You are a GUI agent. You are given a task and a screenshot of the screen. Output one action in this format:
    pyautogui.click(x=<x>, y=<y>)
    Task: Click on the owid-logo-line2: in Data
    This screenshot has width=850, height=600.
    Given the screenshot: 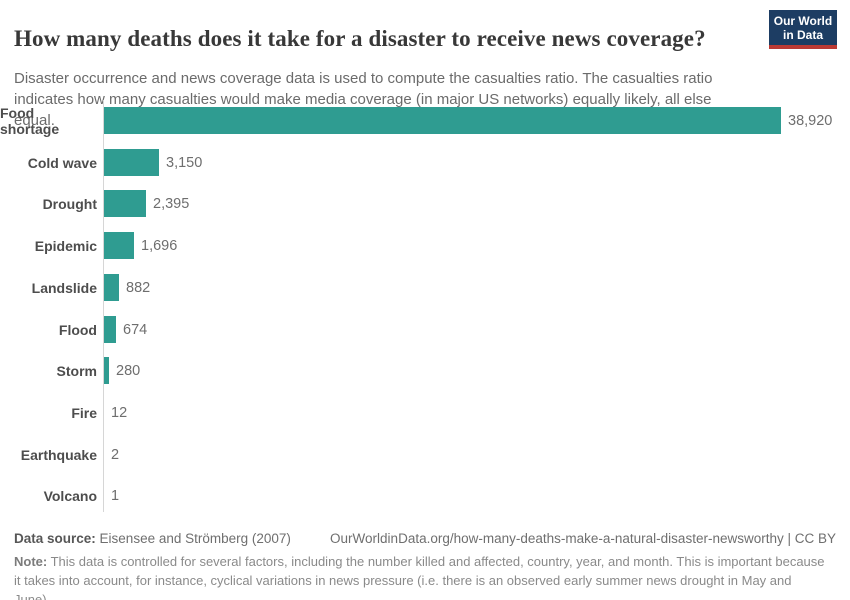 What is the action you would take?
    pyautogui.click(x=802, y=34)
    